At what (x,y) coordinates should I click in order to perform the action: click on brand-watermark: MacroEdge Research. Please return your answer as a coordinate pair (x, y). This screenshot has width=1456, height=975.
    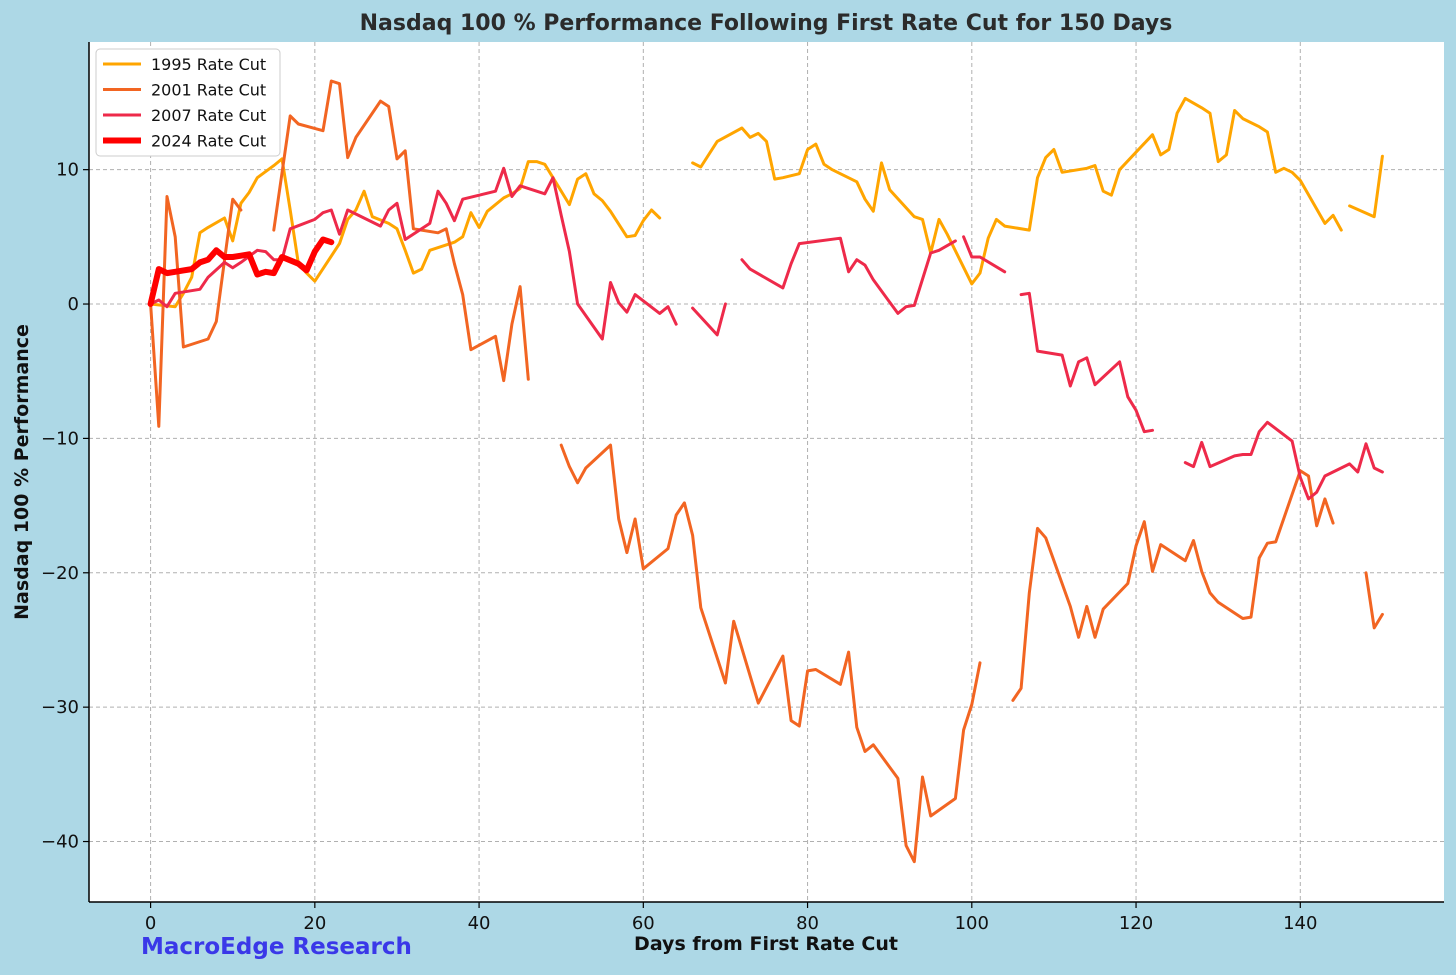
    Looking at the image, I should click on (276, 947).